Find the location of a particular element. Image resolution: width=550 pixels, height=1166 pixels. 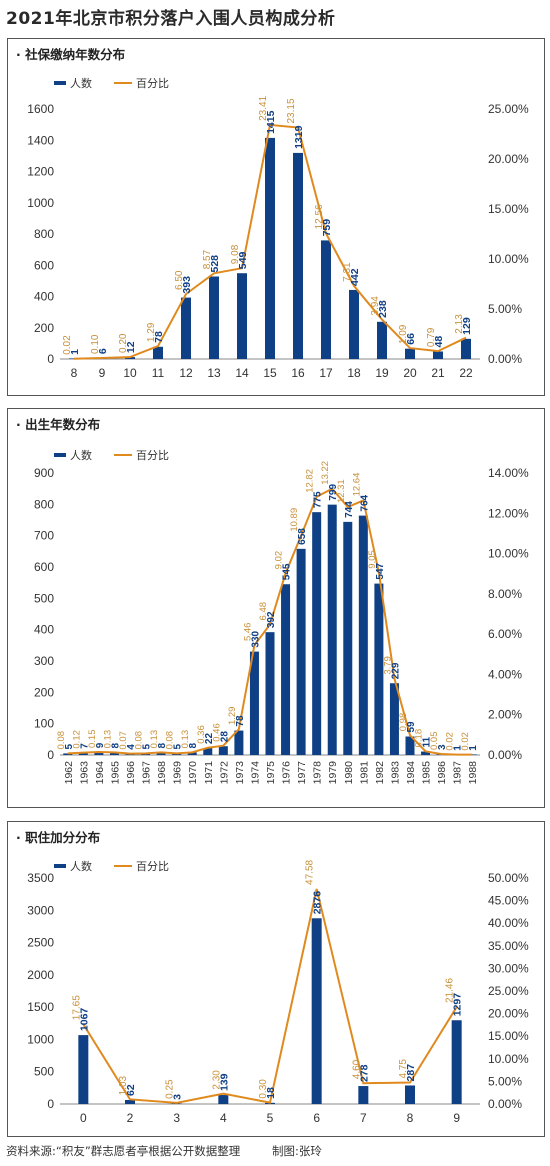

page-title: 2021年北京市积分落户入围人员构成分析 is located at coordinates (171, 19).